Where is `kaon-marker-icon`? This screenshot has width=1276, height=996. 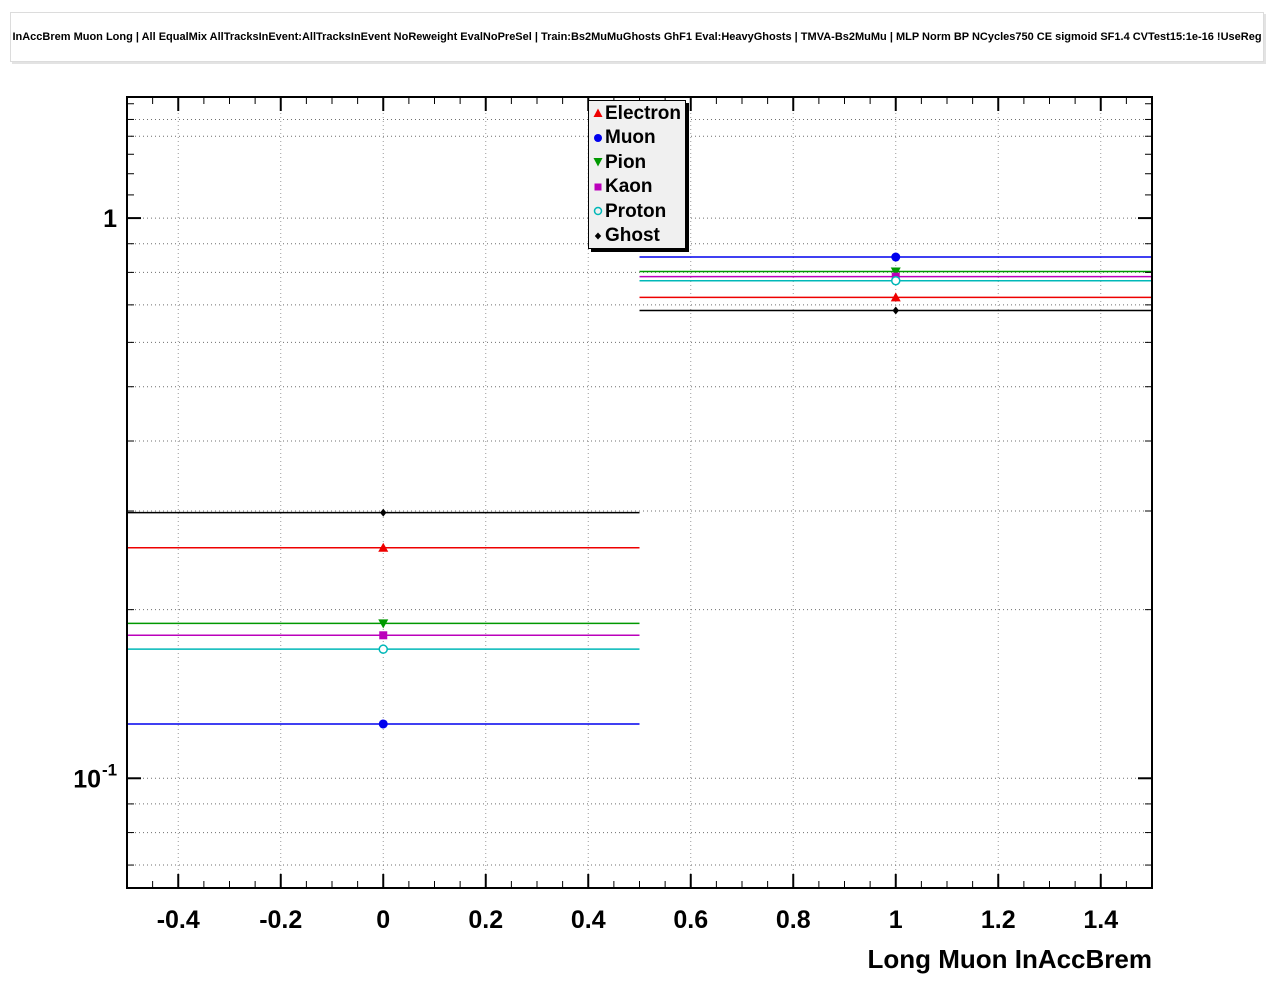 kaon-marker-icon is located at coordinates (597, 187).